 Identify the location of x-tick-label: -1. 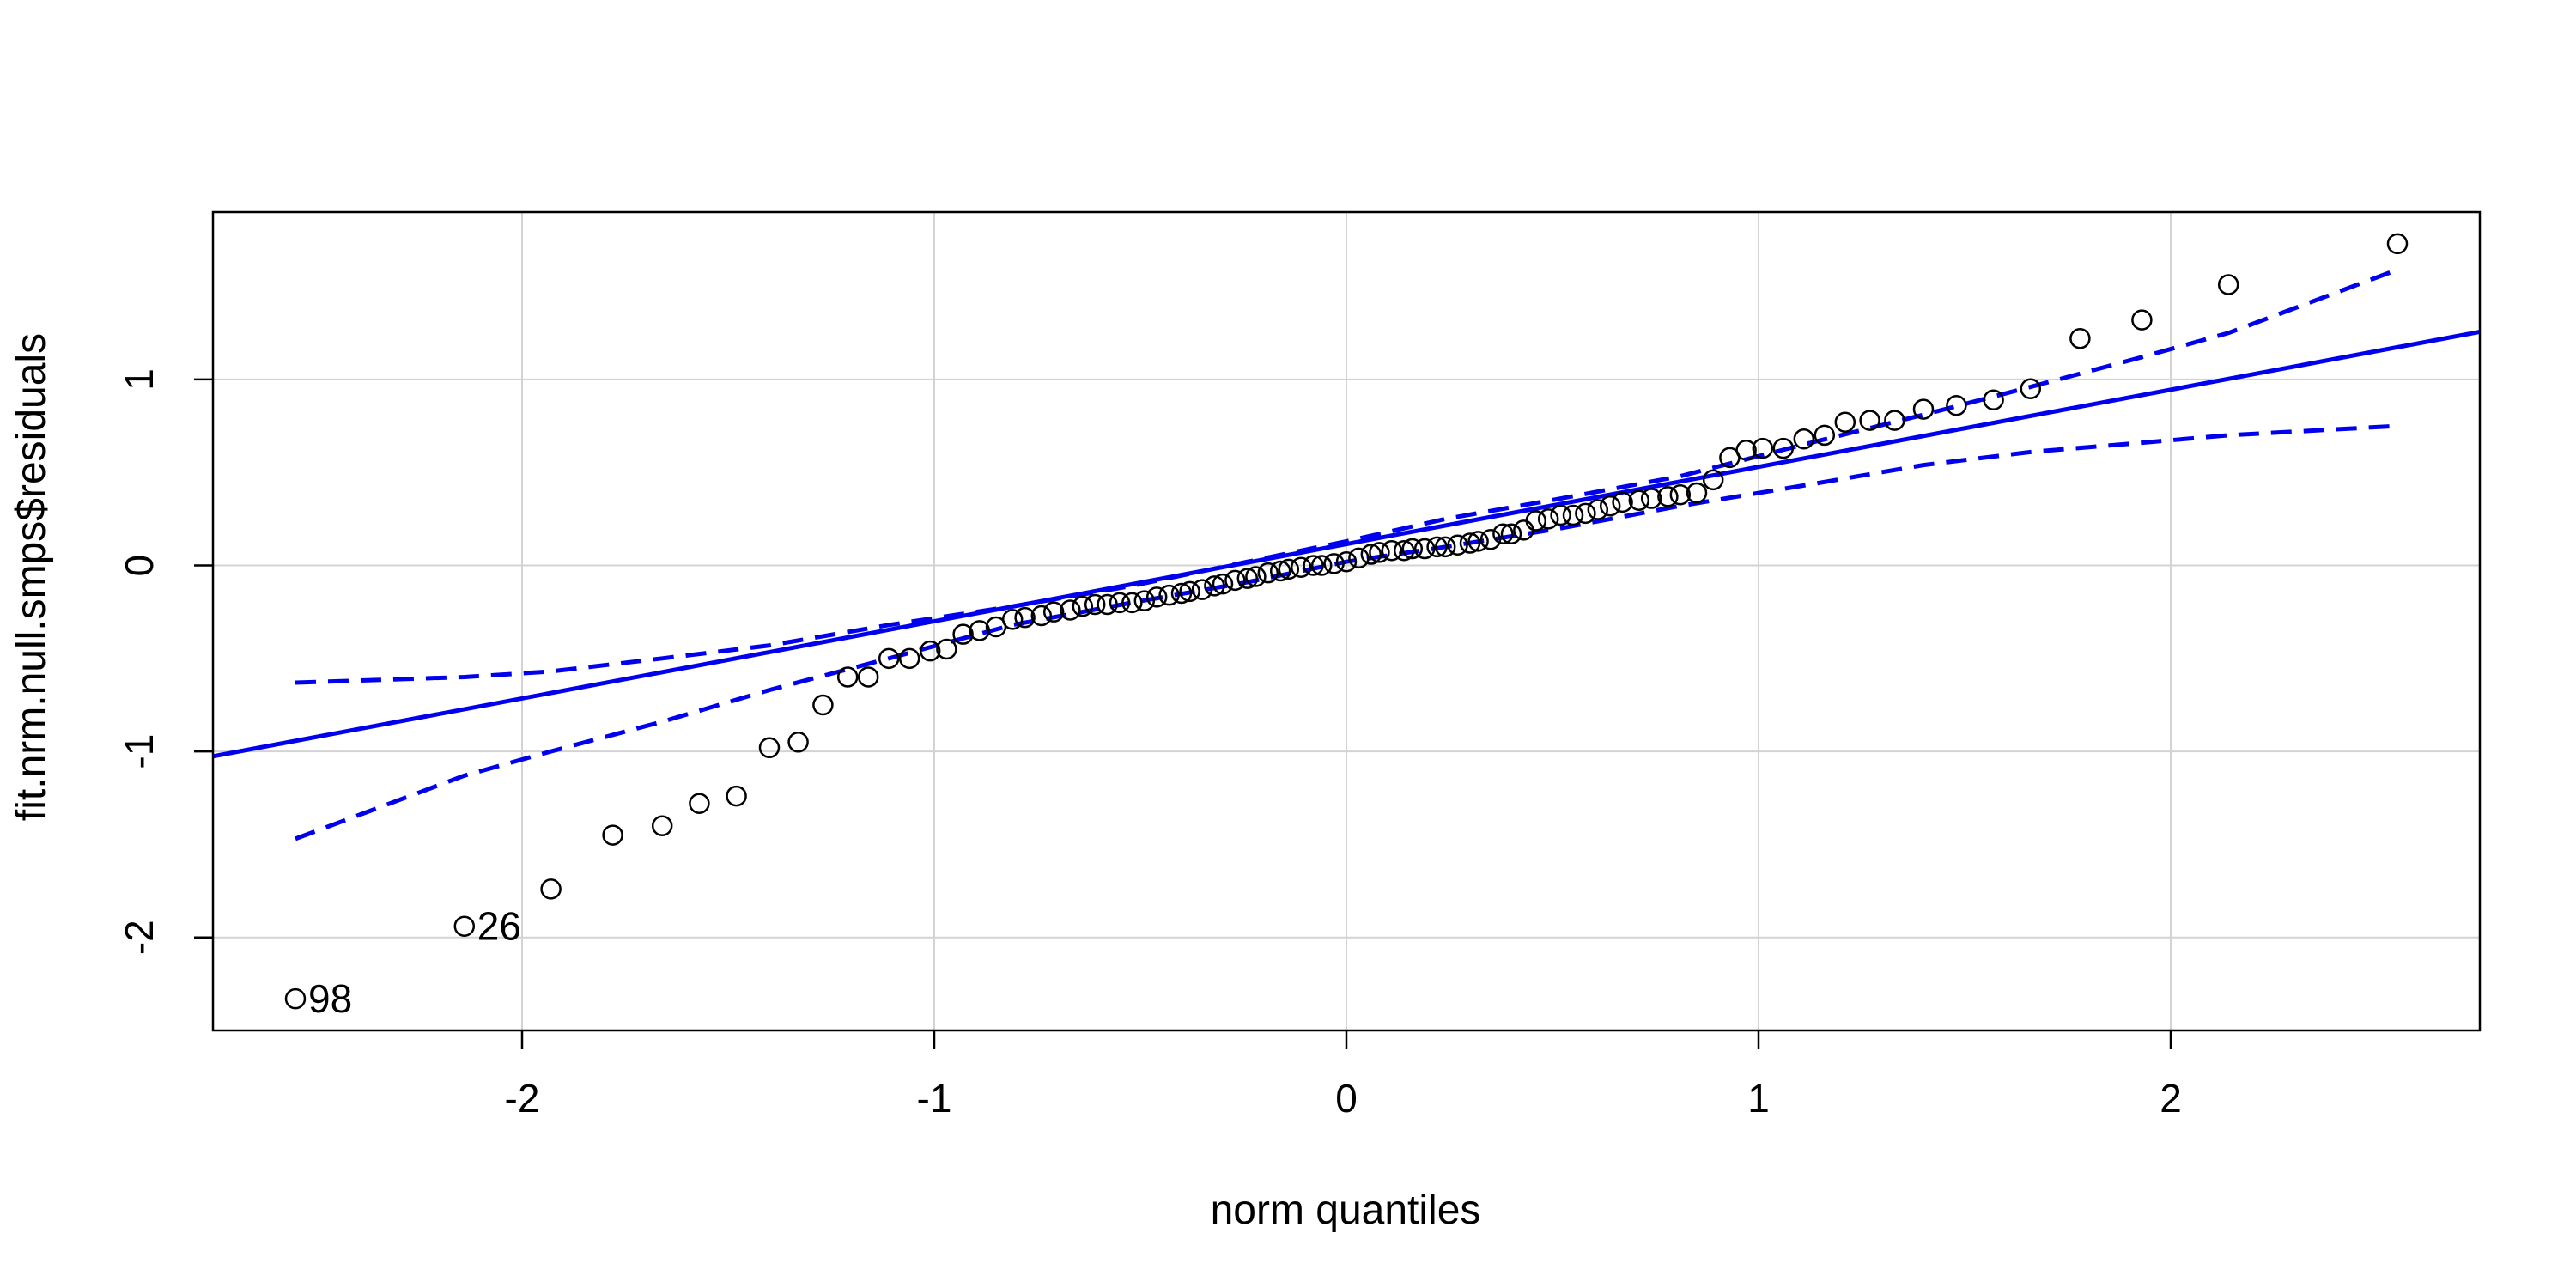
(935, 1098).